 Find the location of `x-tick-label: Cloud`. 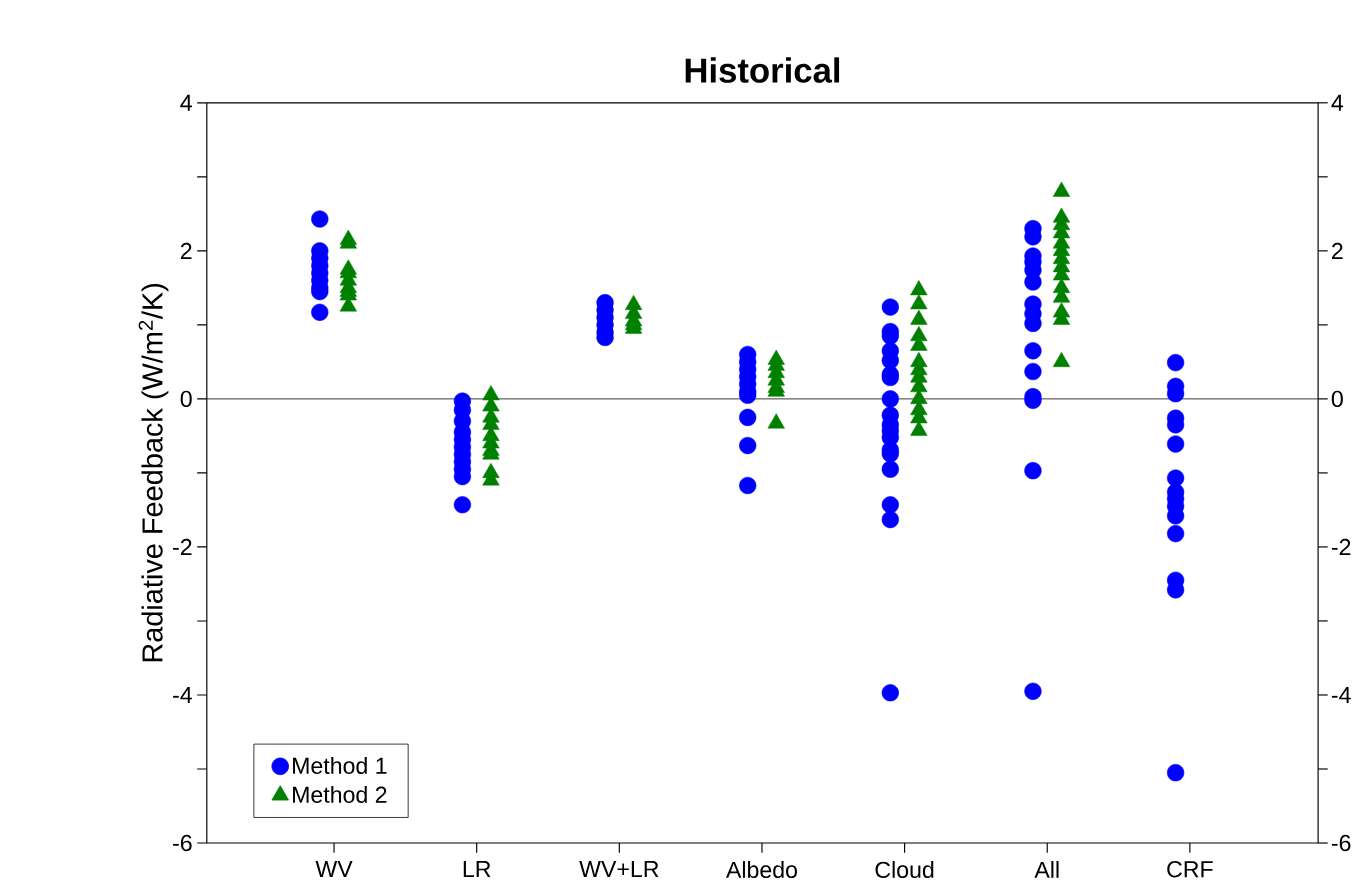

x-tick-label: Cloud is located at coordinates (904, 870).